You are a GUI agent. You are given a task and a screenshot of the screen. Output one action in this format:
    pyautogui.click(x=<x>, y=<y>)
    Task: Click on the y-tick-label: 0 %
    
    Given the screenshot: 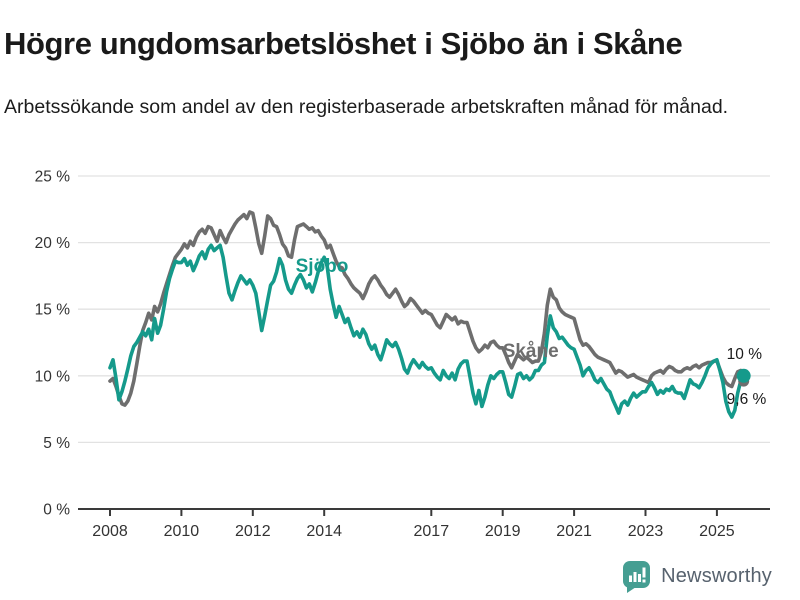 What is the action you would take?
    pyautogui.click(x=56, y=510)
    